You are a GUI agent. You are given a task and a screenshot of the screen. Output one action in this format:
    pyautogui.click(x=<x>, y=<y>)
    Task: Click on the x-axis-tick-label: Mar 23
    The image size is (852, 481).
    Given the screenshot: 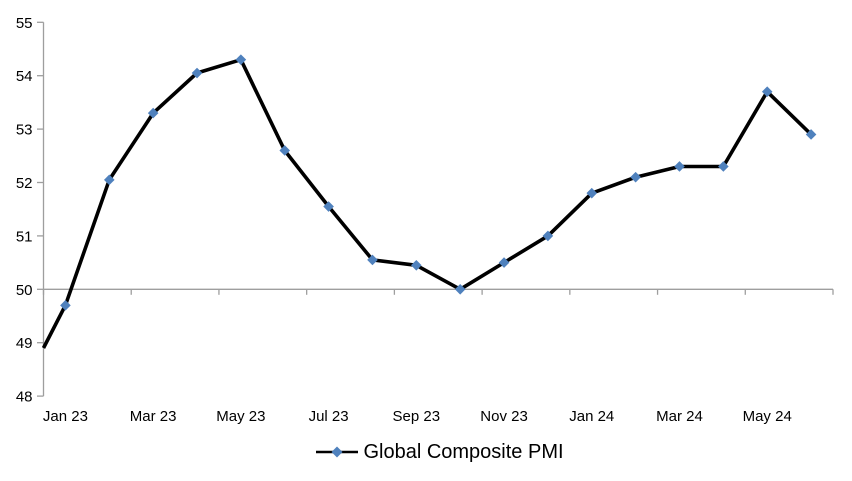 What is the action you would take?
    pyautogui.click(x=153, y=416)
    